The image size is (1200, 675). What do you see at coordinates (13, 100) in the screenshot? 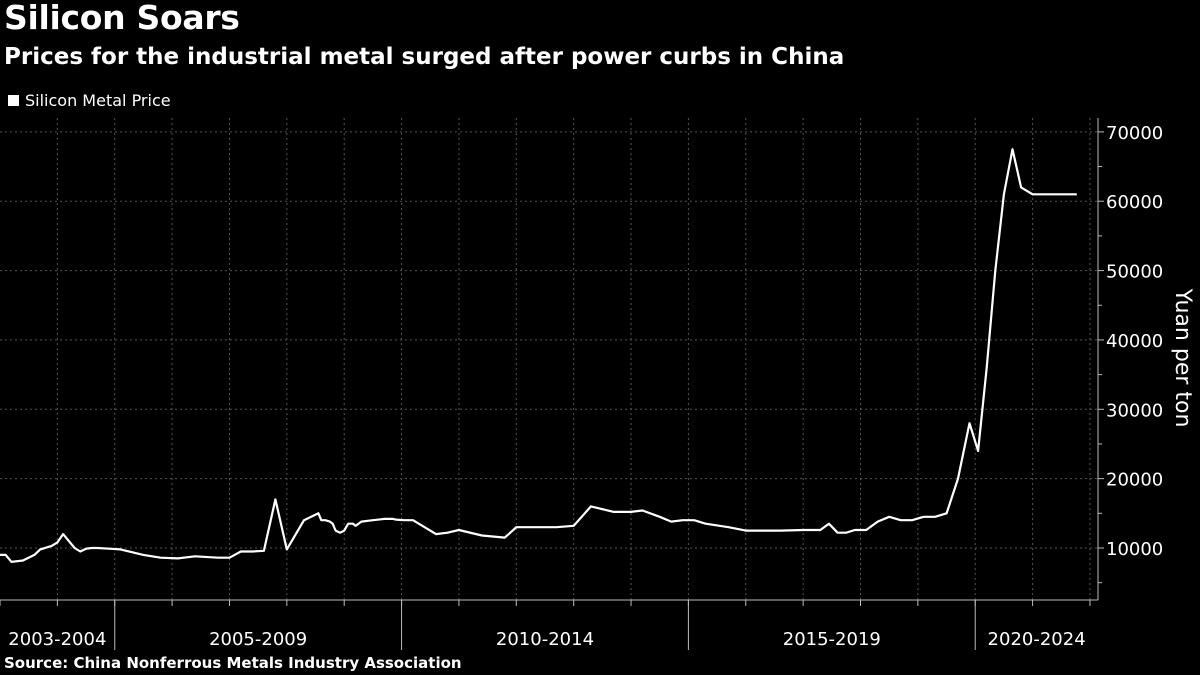
I see `legend-swatch` at bounding box center [13, 100].